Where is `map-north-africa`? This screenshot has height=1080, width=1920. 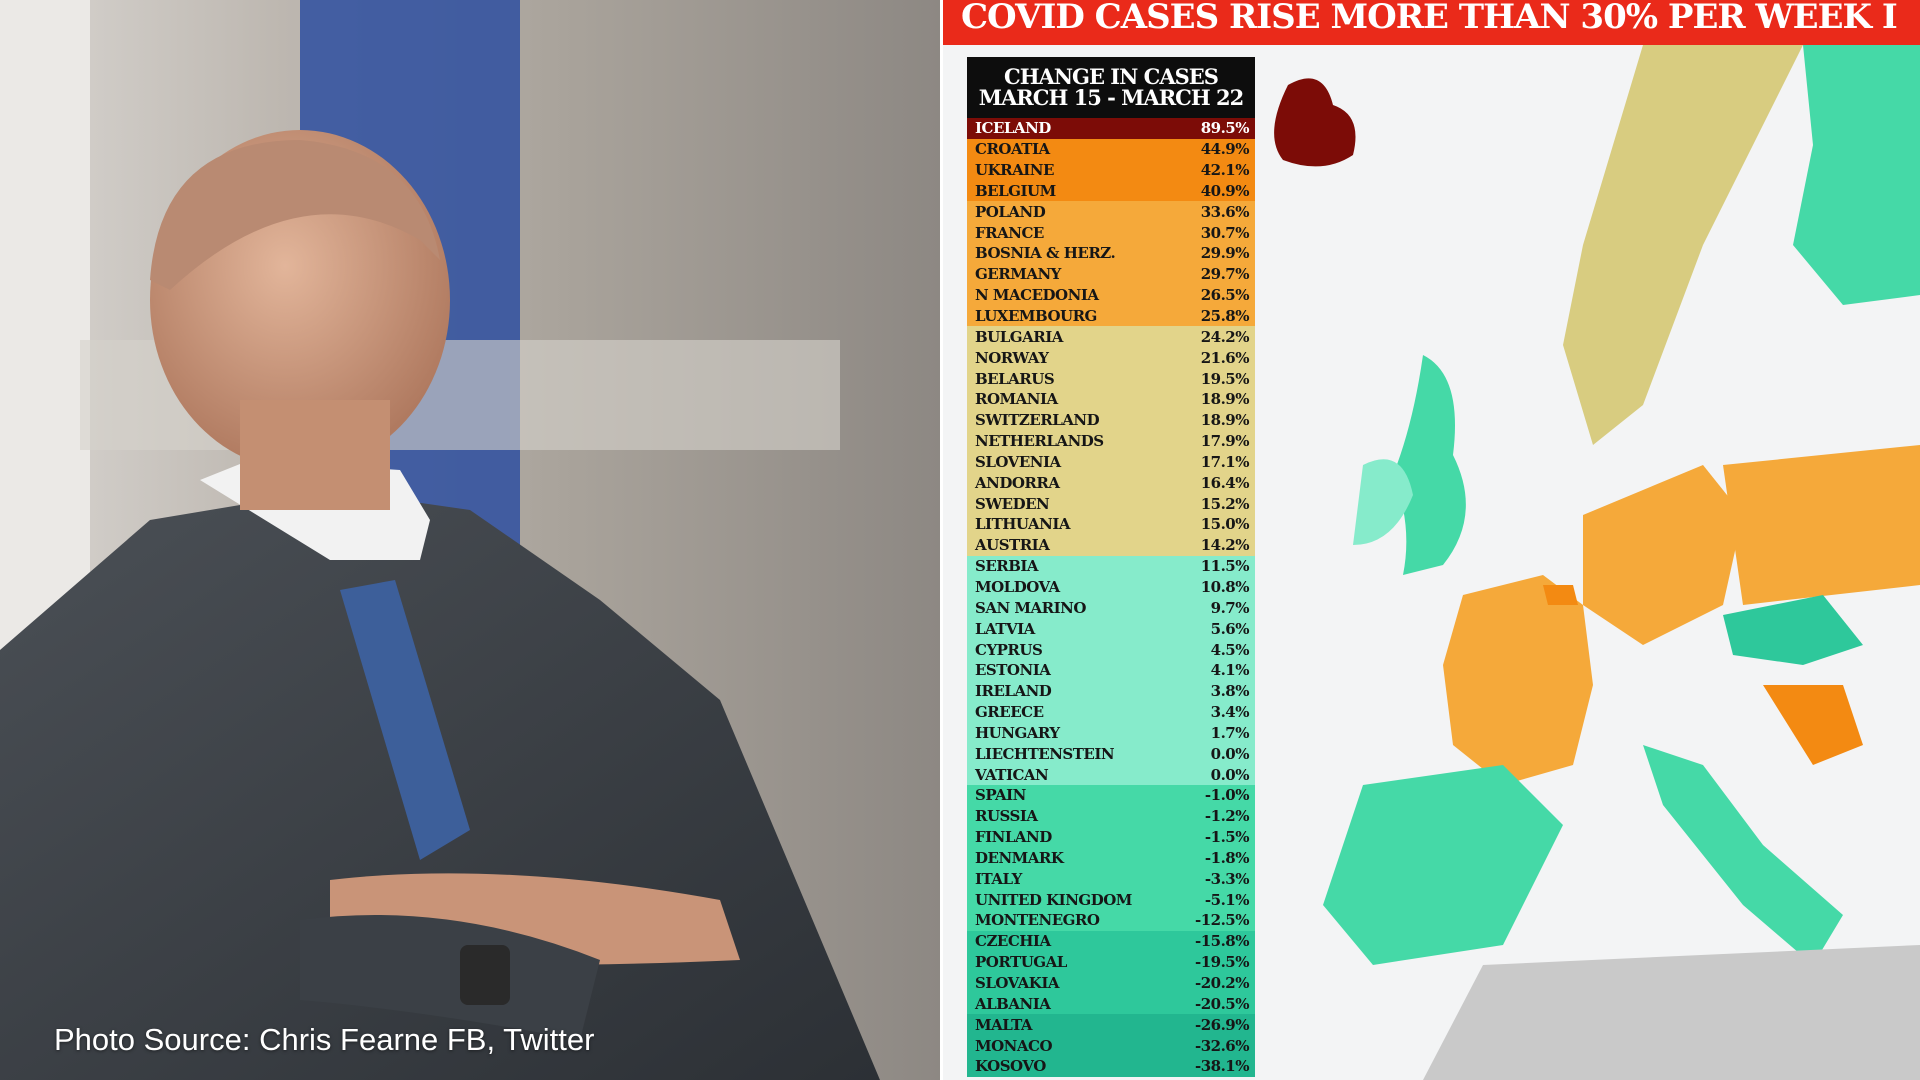
map-north-africa is located at coordinates (1671, 1012).